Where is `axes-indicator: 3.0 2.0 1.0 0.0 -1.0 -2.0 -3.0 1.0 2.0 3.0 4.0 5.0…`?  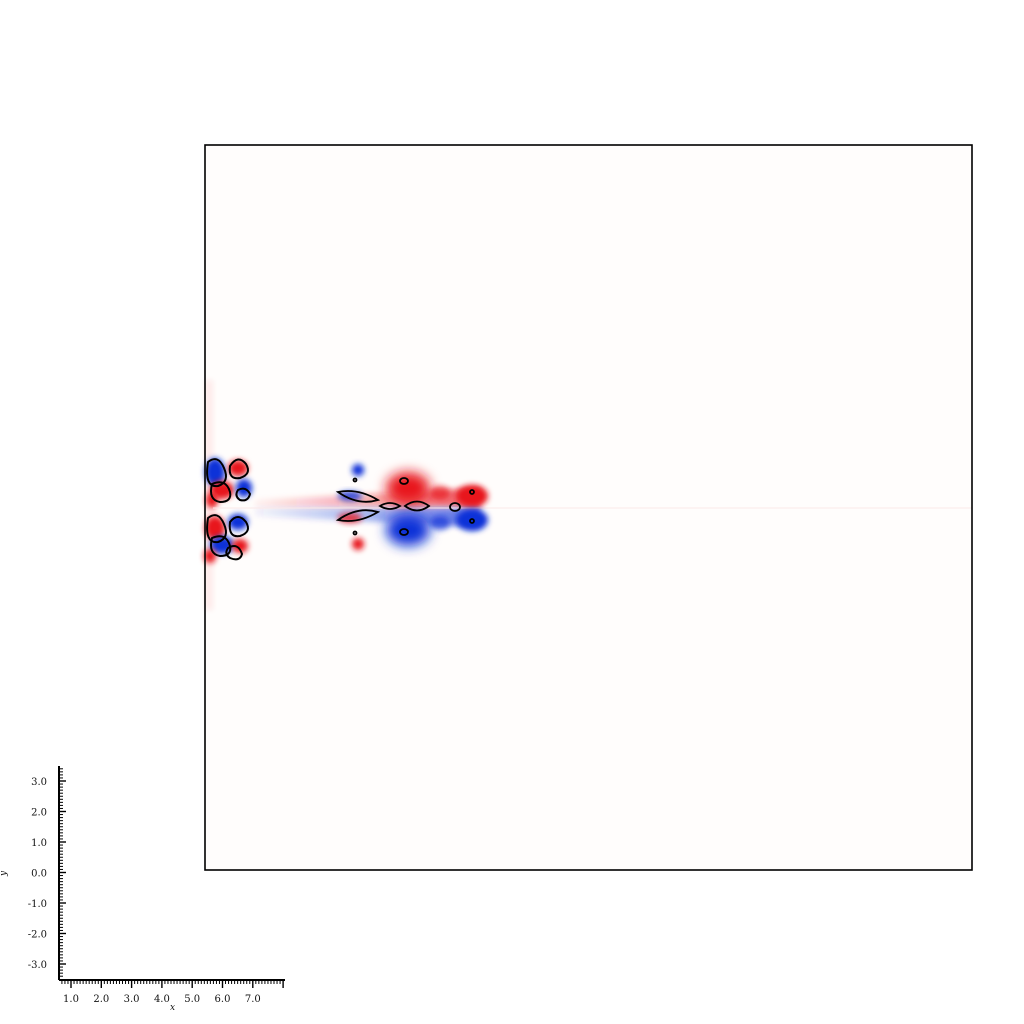 axes-indicator: 3.0 2.0 1.0 0.0 -1.0 -2.0 -3.0 1.0 2.0 3.0 4.0 5.0… is located at coordinates (142, 889).